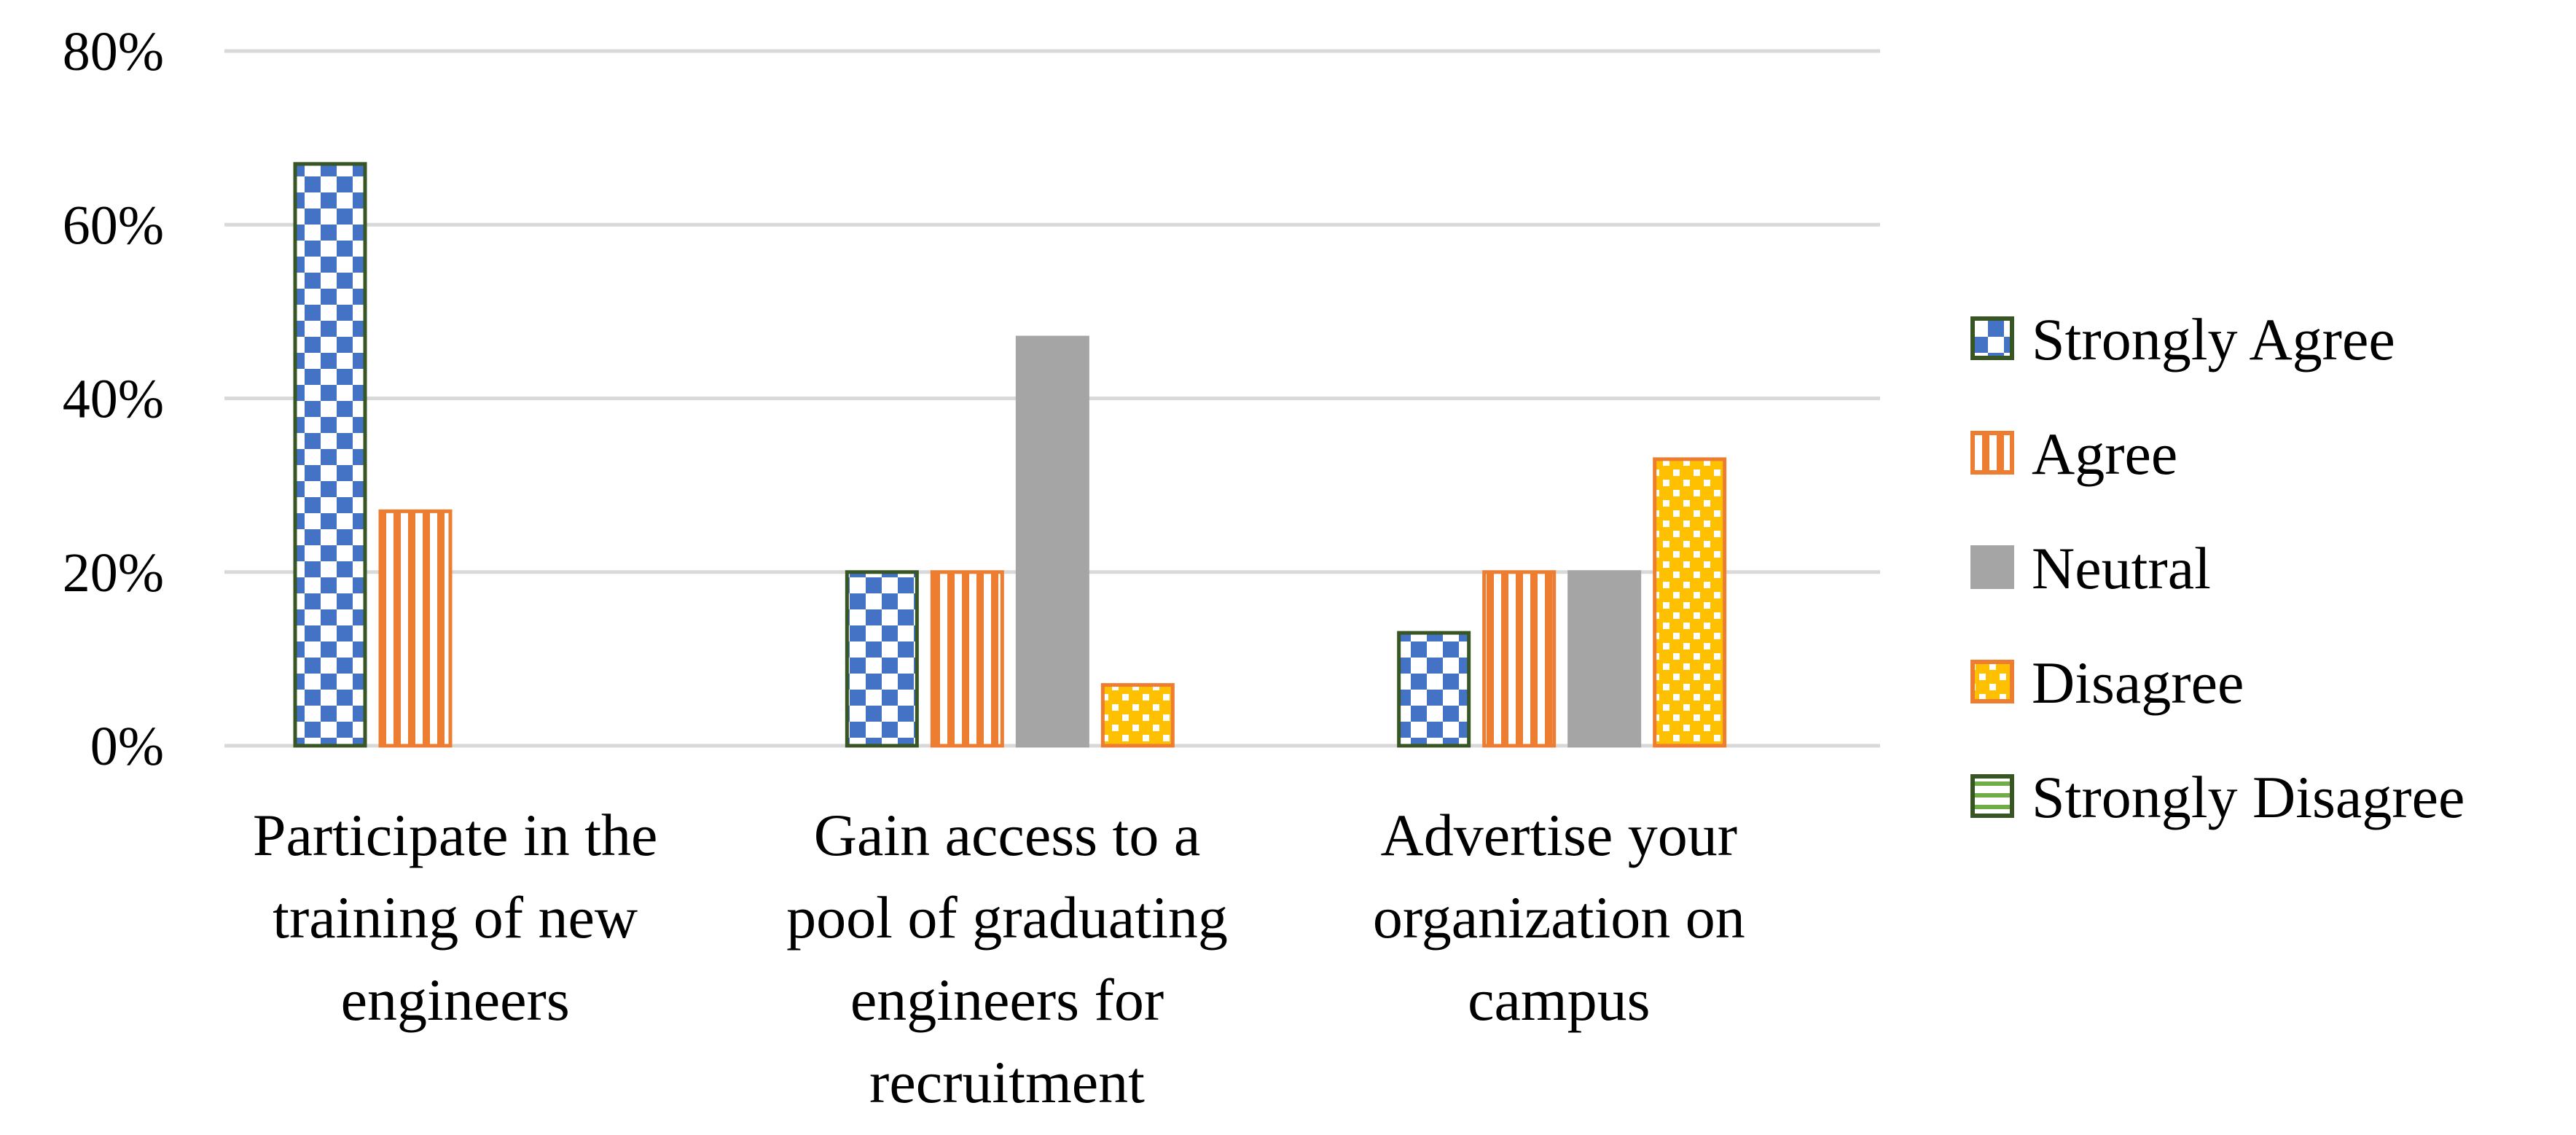 This screenshot has height=1135, width=2576. What do you see at coordinates (127, 747) in the screenshot?
I see `y-tick-label: 0%` at bounding box center [127, 747].